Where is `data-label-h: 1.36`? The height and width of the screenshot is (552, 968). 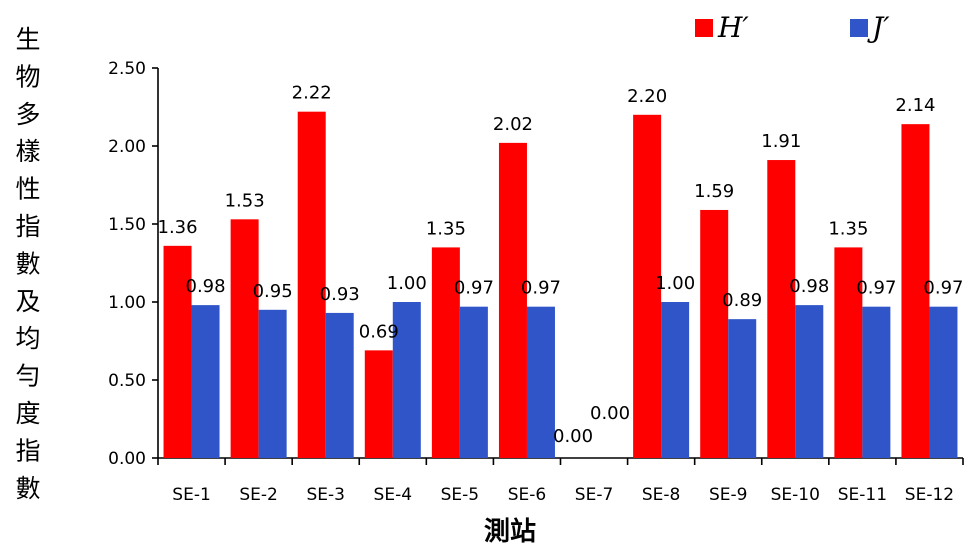 data-label-h: 1.36 is located at coordinates (178, 227).